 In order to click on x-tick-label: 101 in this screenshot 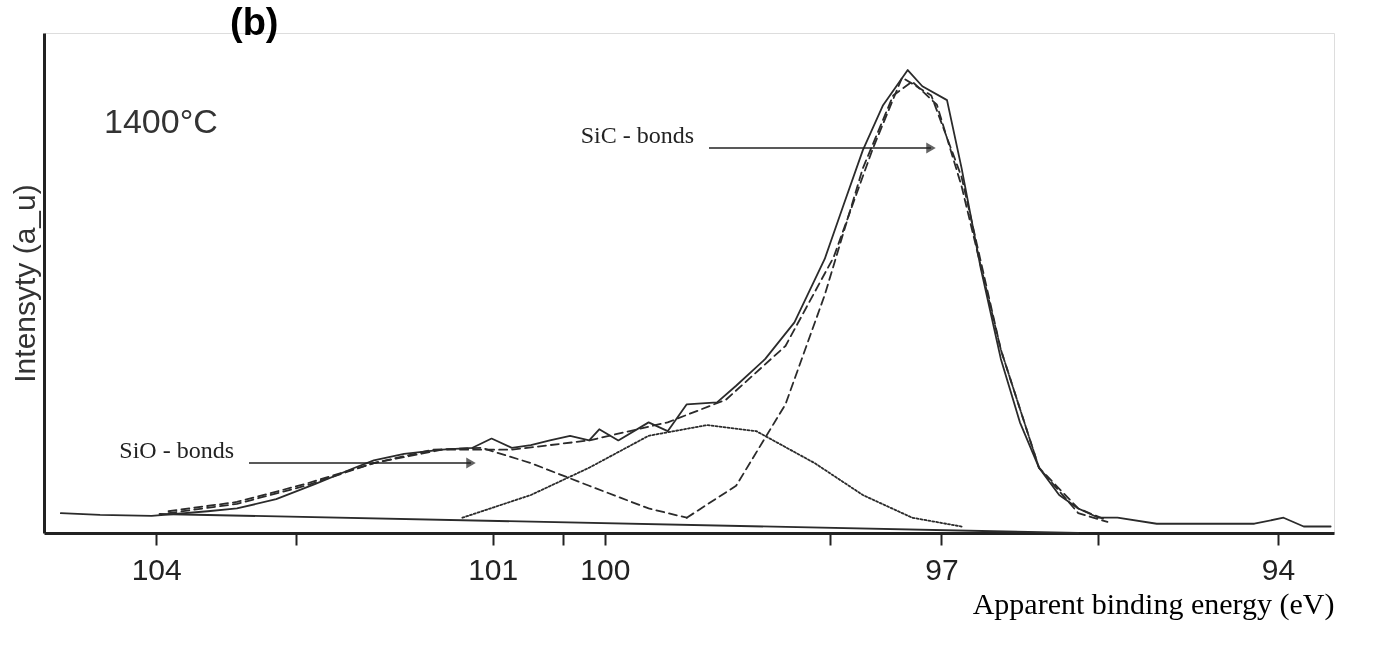, I will do `click(493, 569)`.